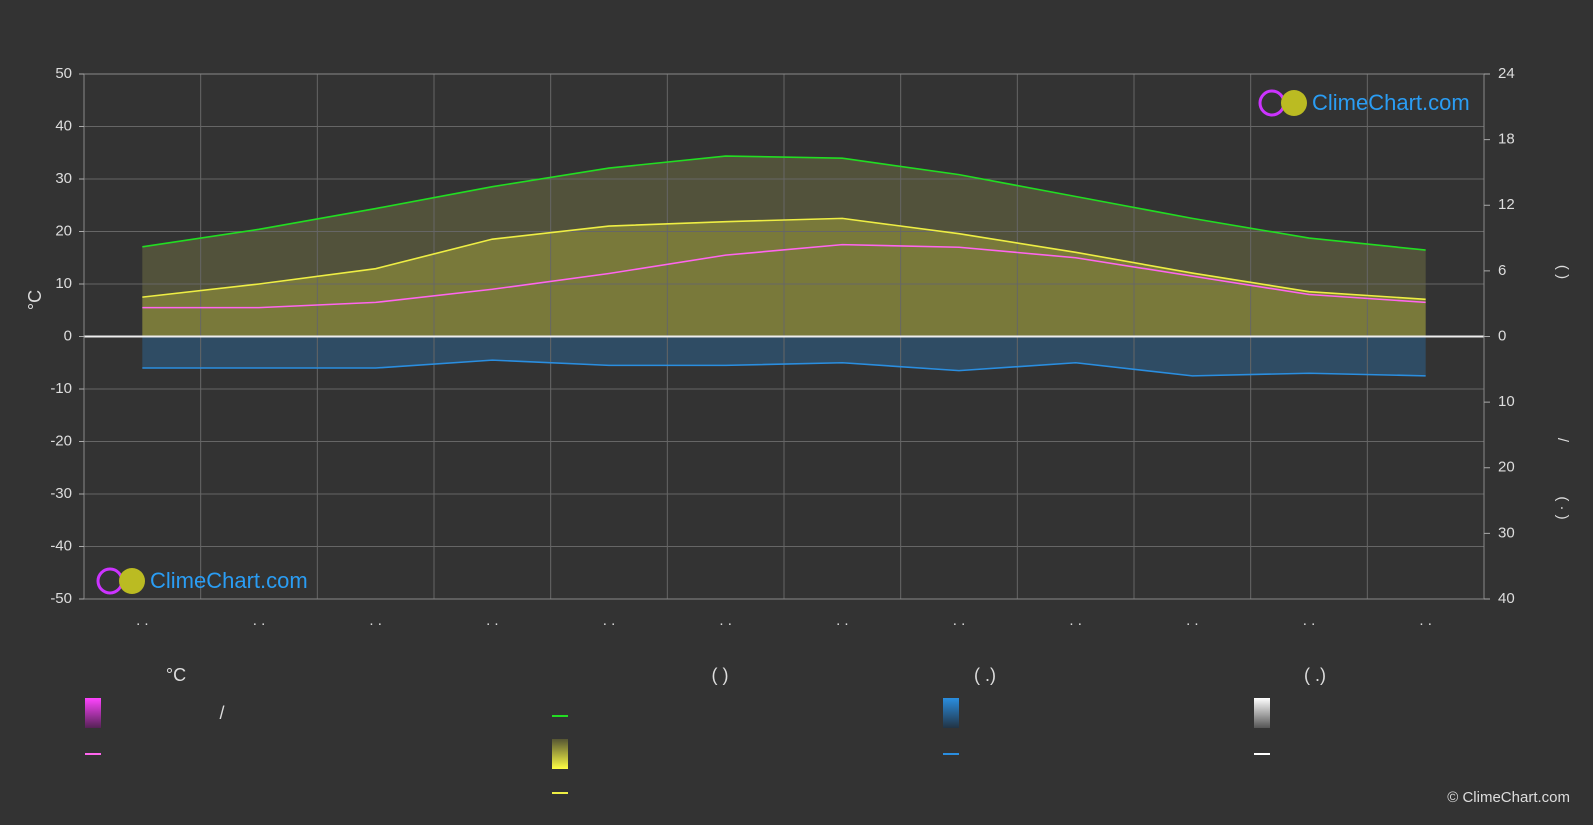 The height and width of the screenshot is (825, 1593). What do you see at coordinates (1508, 797) in the screenshot?
I see `copyright: © ClimeChart.com` at bounding box center [1508, 797].